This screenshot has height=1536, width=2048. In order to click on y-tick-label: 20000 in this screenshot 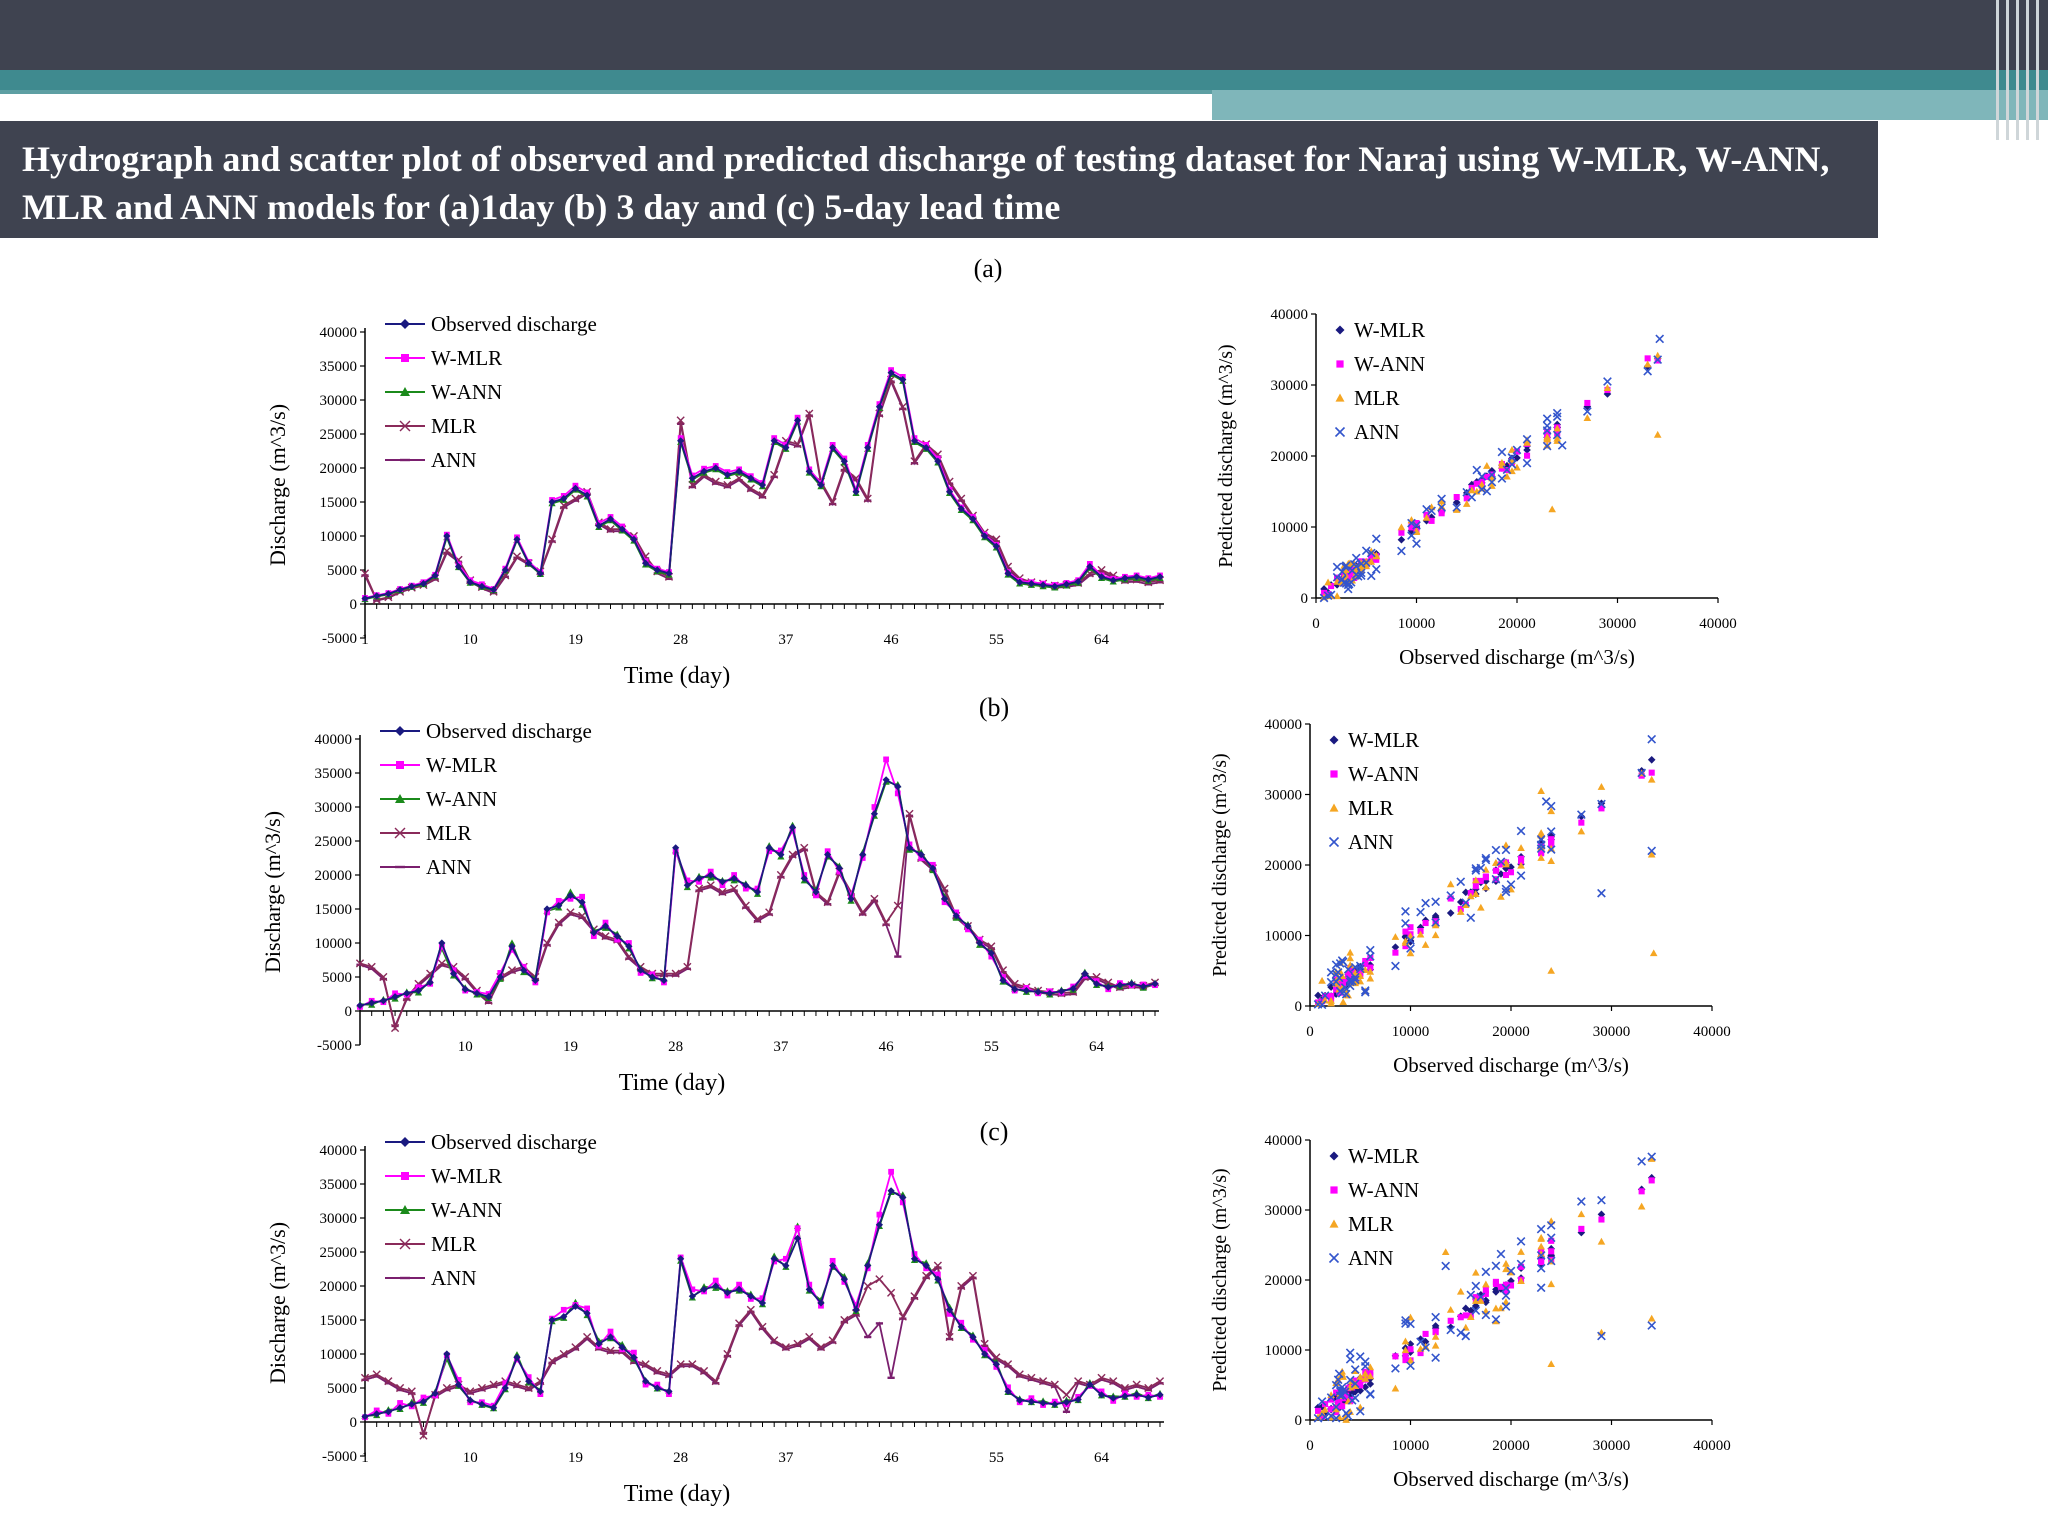, I will do `click(334, 876)`.